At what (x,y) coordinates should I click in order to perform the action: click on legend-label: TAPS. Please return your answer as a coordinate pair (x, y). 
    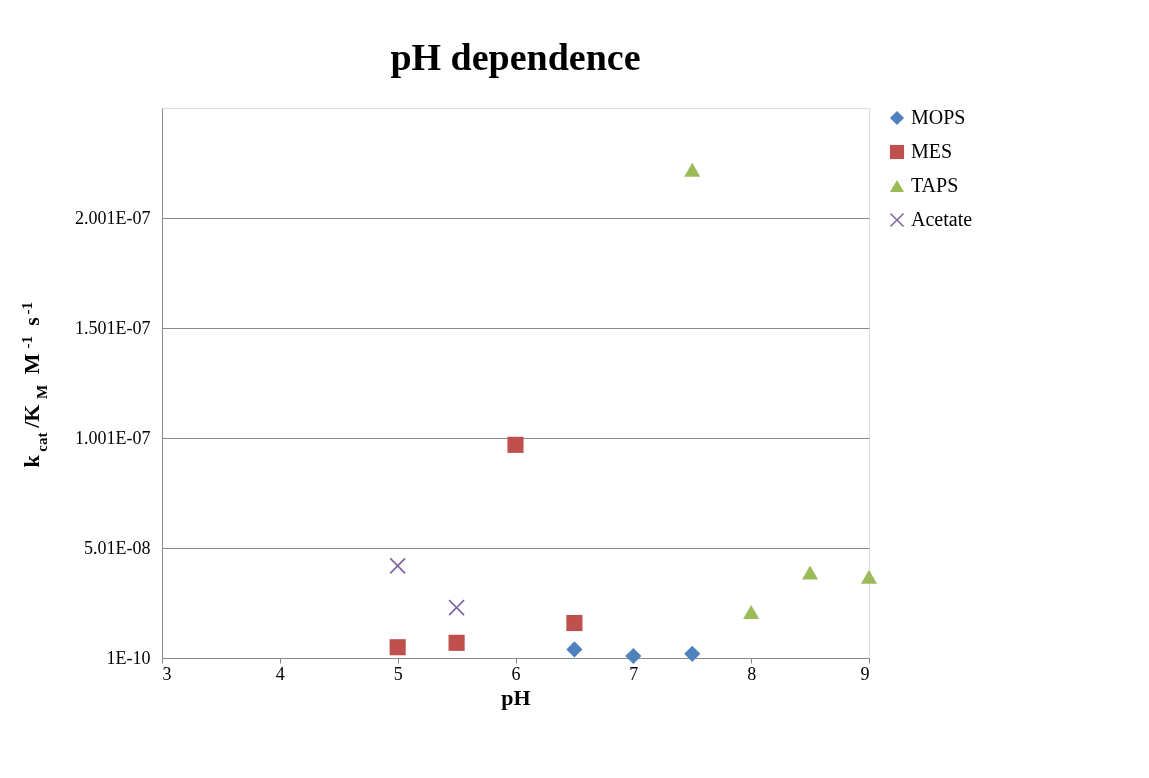
    Looking at the image, I should click on (935, 185).